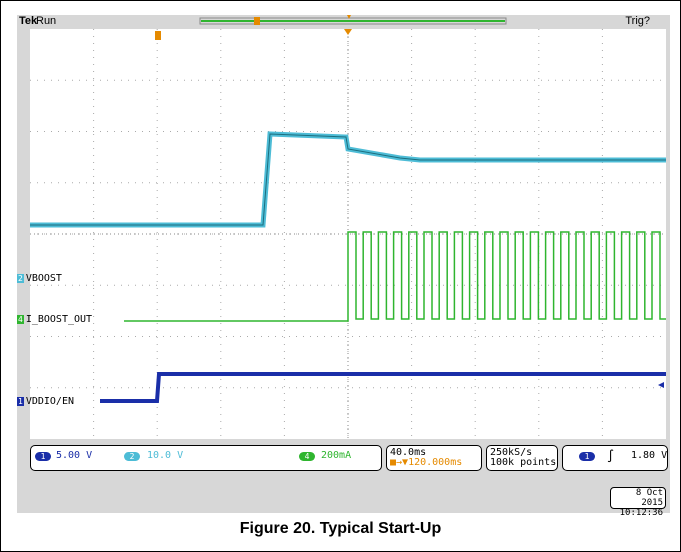  Describe the element at coordinates (165, 455) in the screenshot. I see `ch2-scale: 10.0 V` at that location.